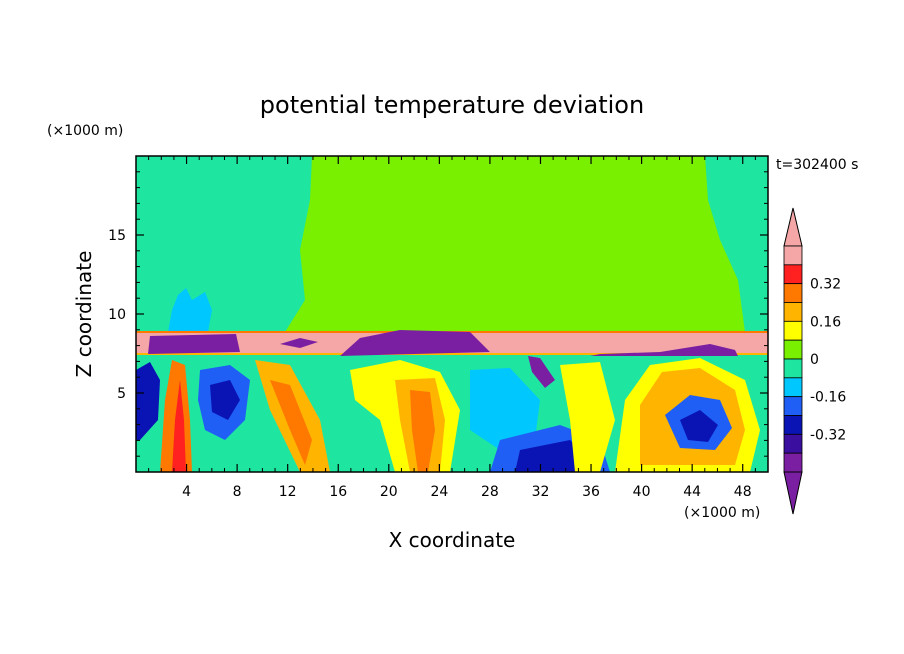 This screenshot has width=904, height=654. Describe the element at coordinates (291, 422) in the screenshot. I see `warm-swirl-2-core` at that location.